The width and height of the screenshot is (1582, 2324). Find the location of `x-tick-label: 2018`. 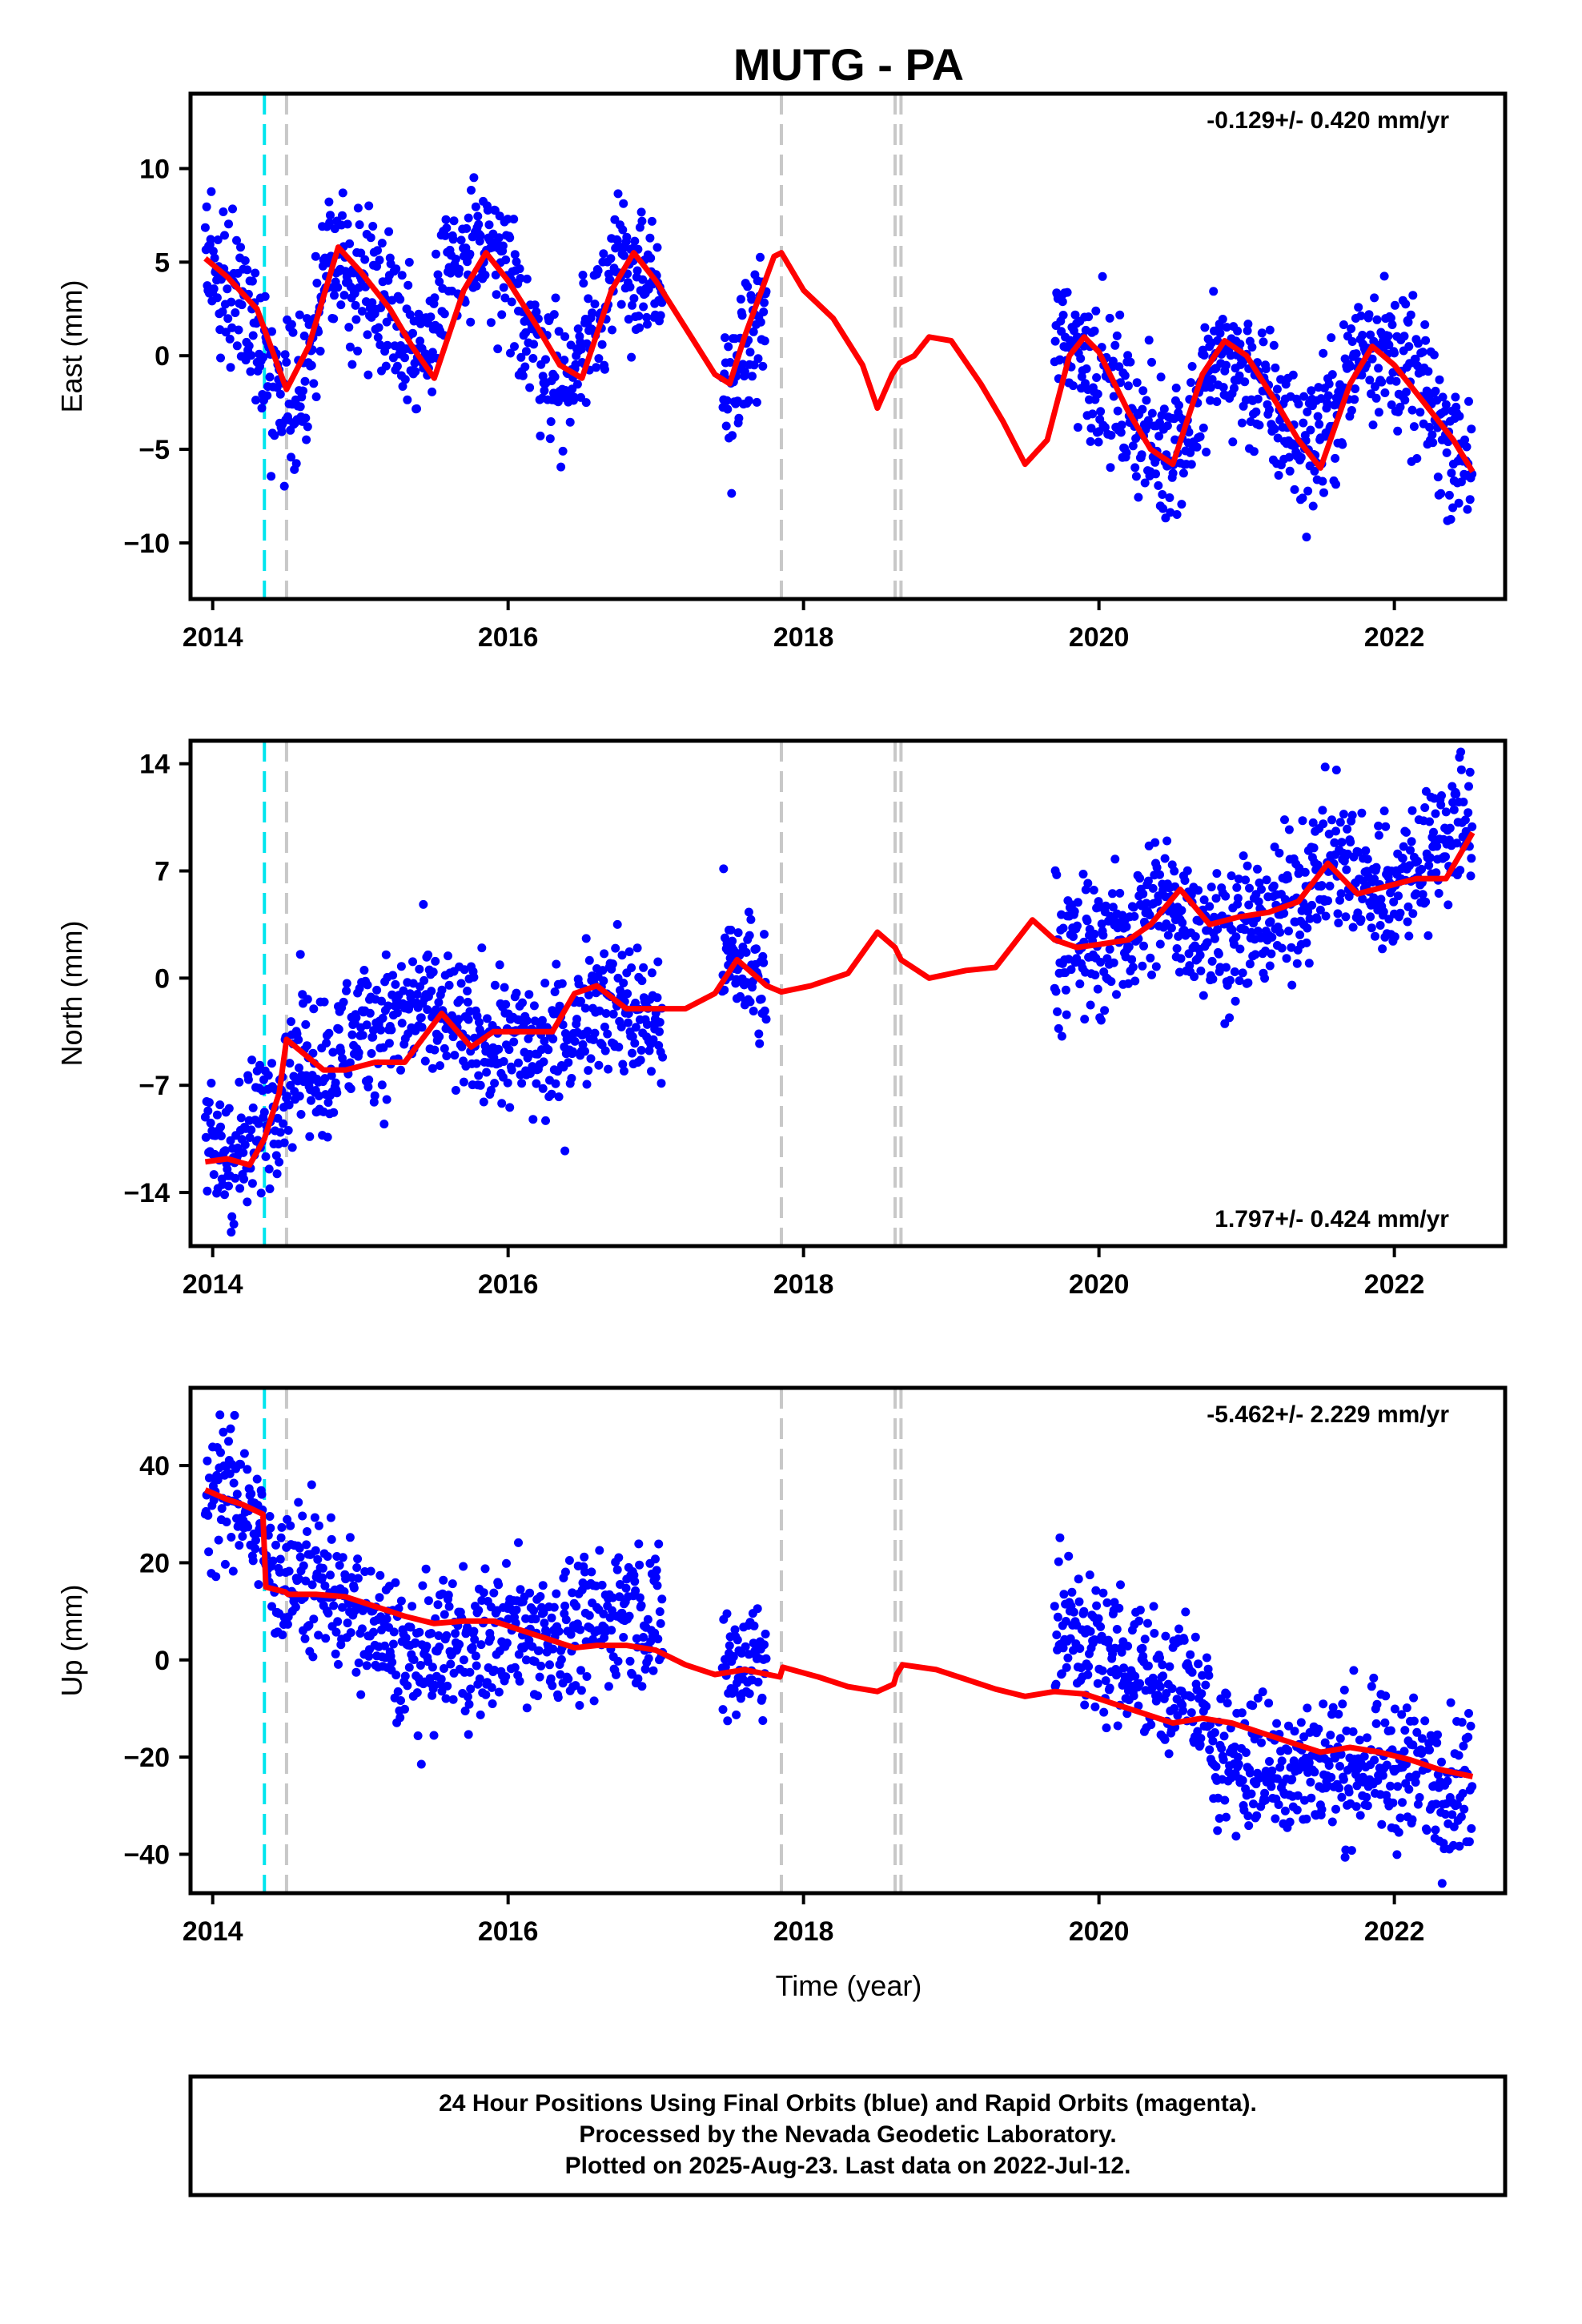

x-tick-label: 2018 is located at coordinates (804, 1931).